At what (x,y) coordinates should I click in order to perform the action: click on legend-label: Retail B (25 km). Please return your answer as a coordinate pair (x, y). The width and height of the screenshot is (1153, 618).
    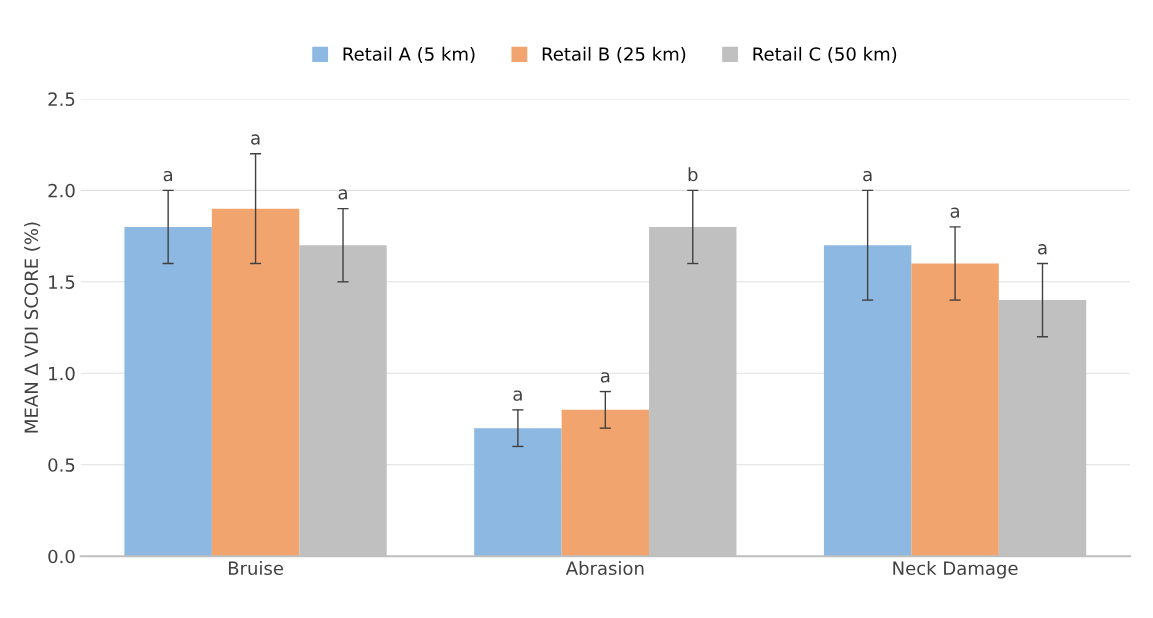
    Looking at the image, I should click on (614, 54).